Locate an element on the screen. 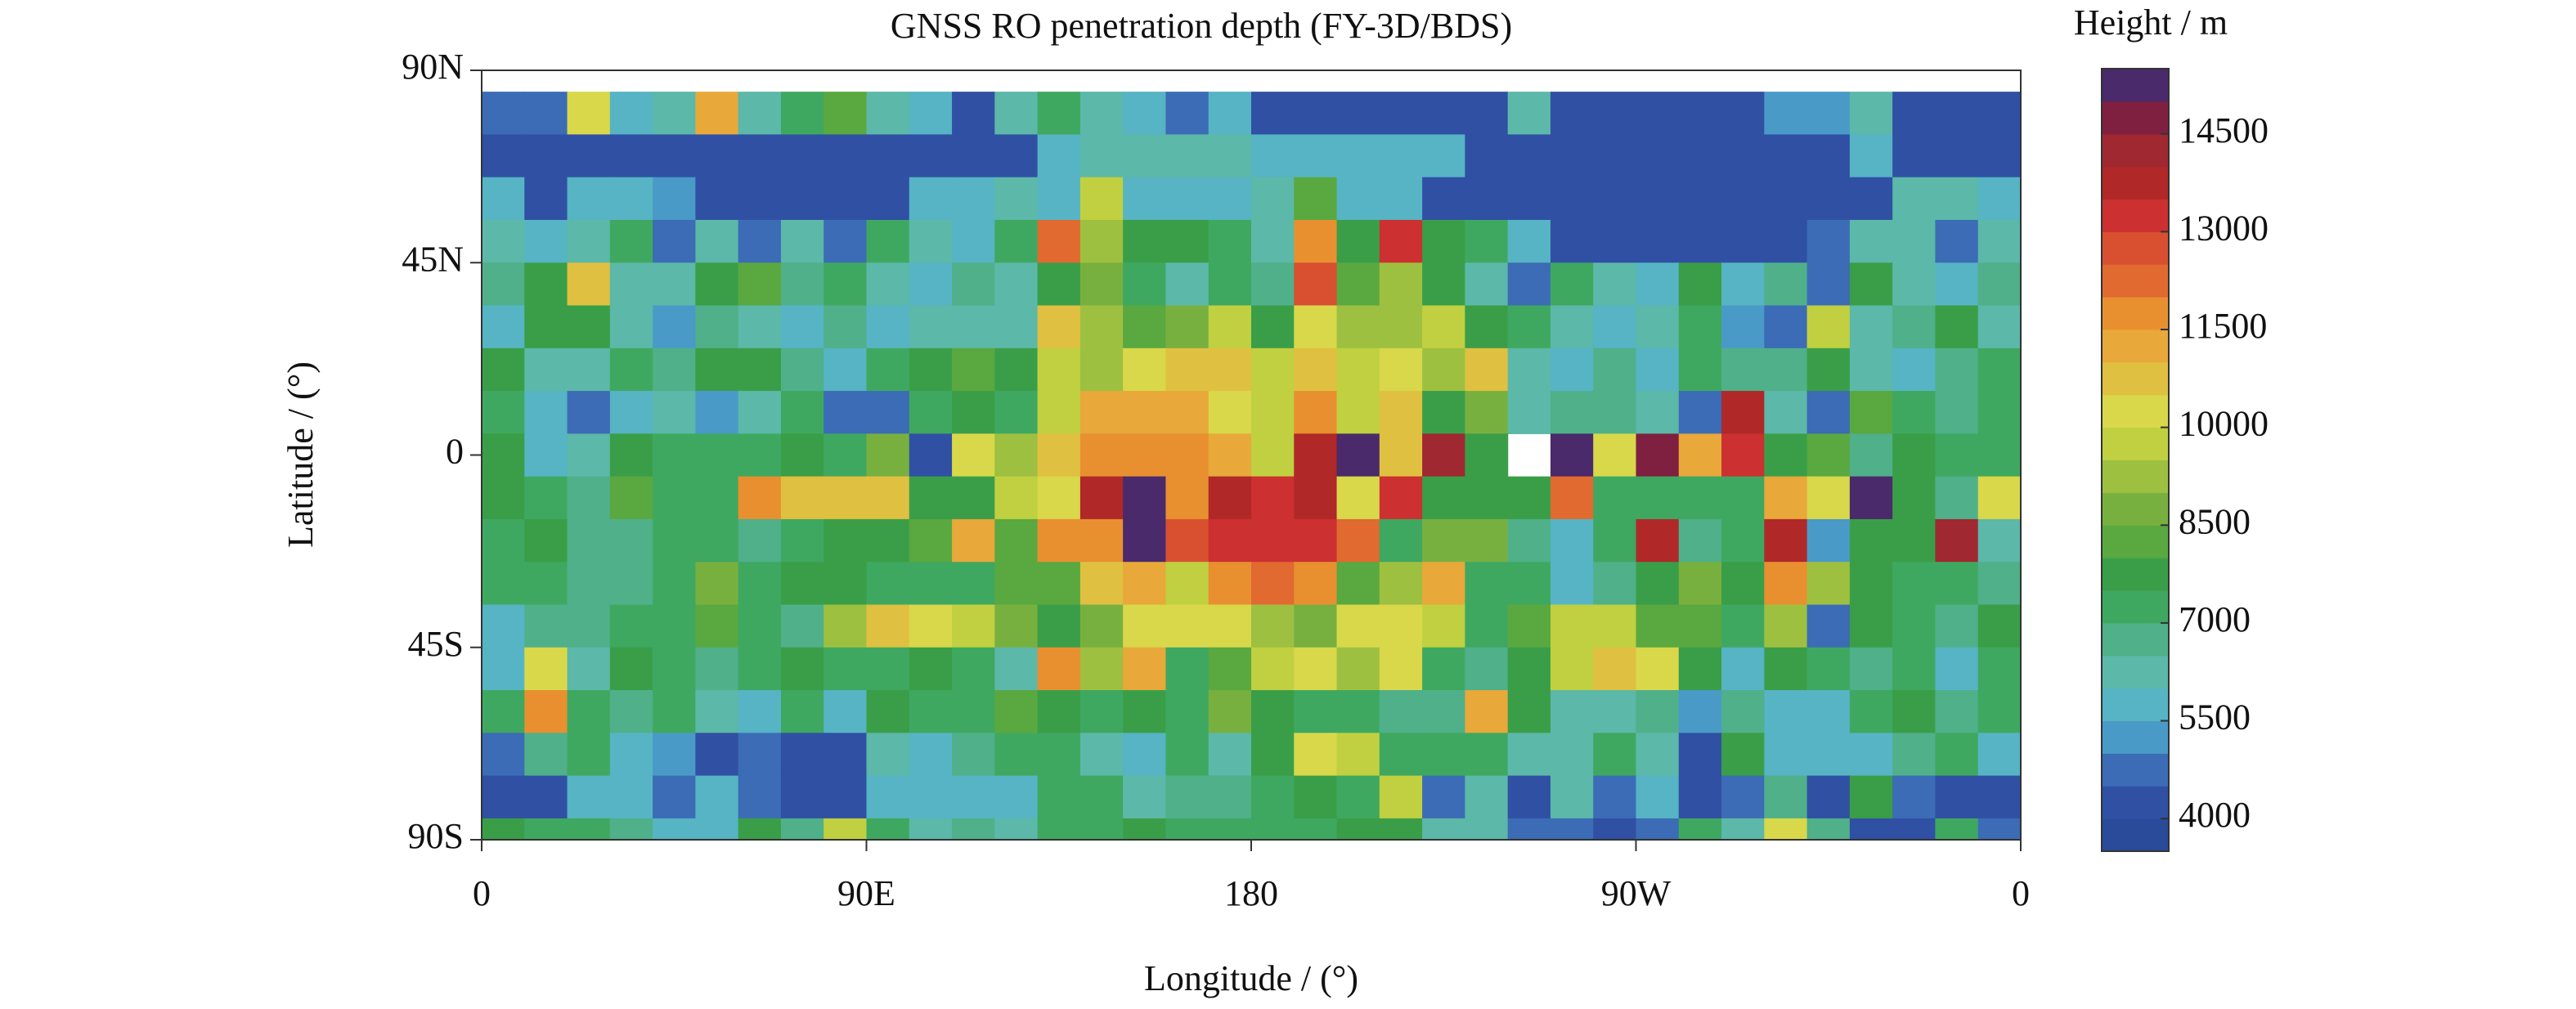  y-tick-label: 45N is located at coordinates (433, 259).